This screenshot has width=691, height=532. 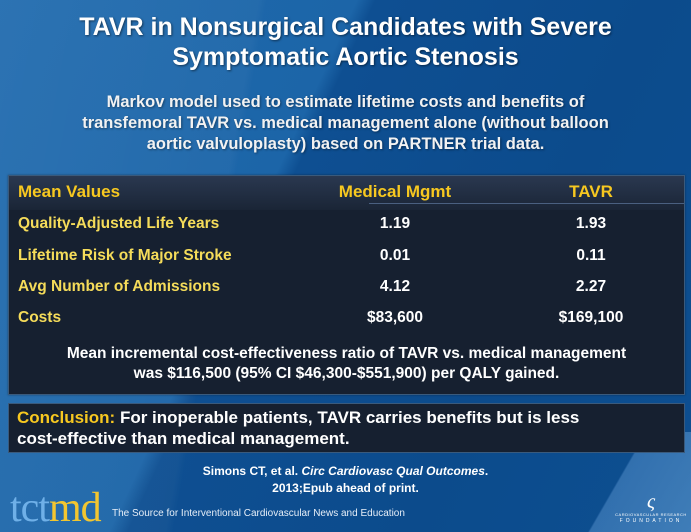 I want to click on citation-authors: Simons CT, et al., so click(x=252, y=471).